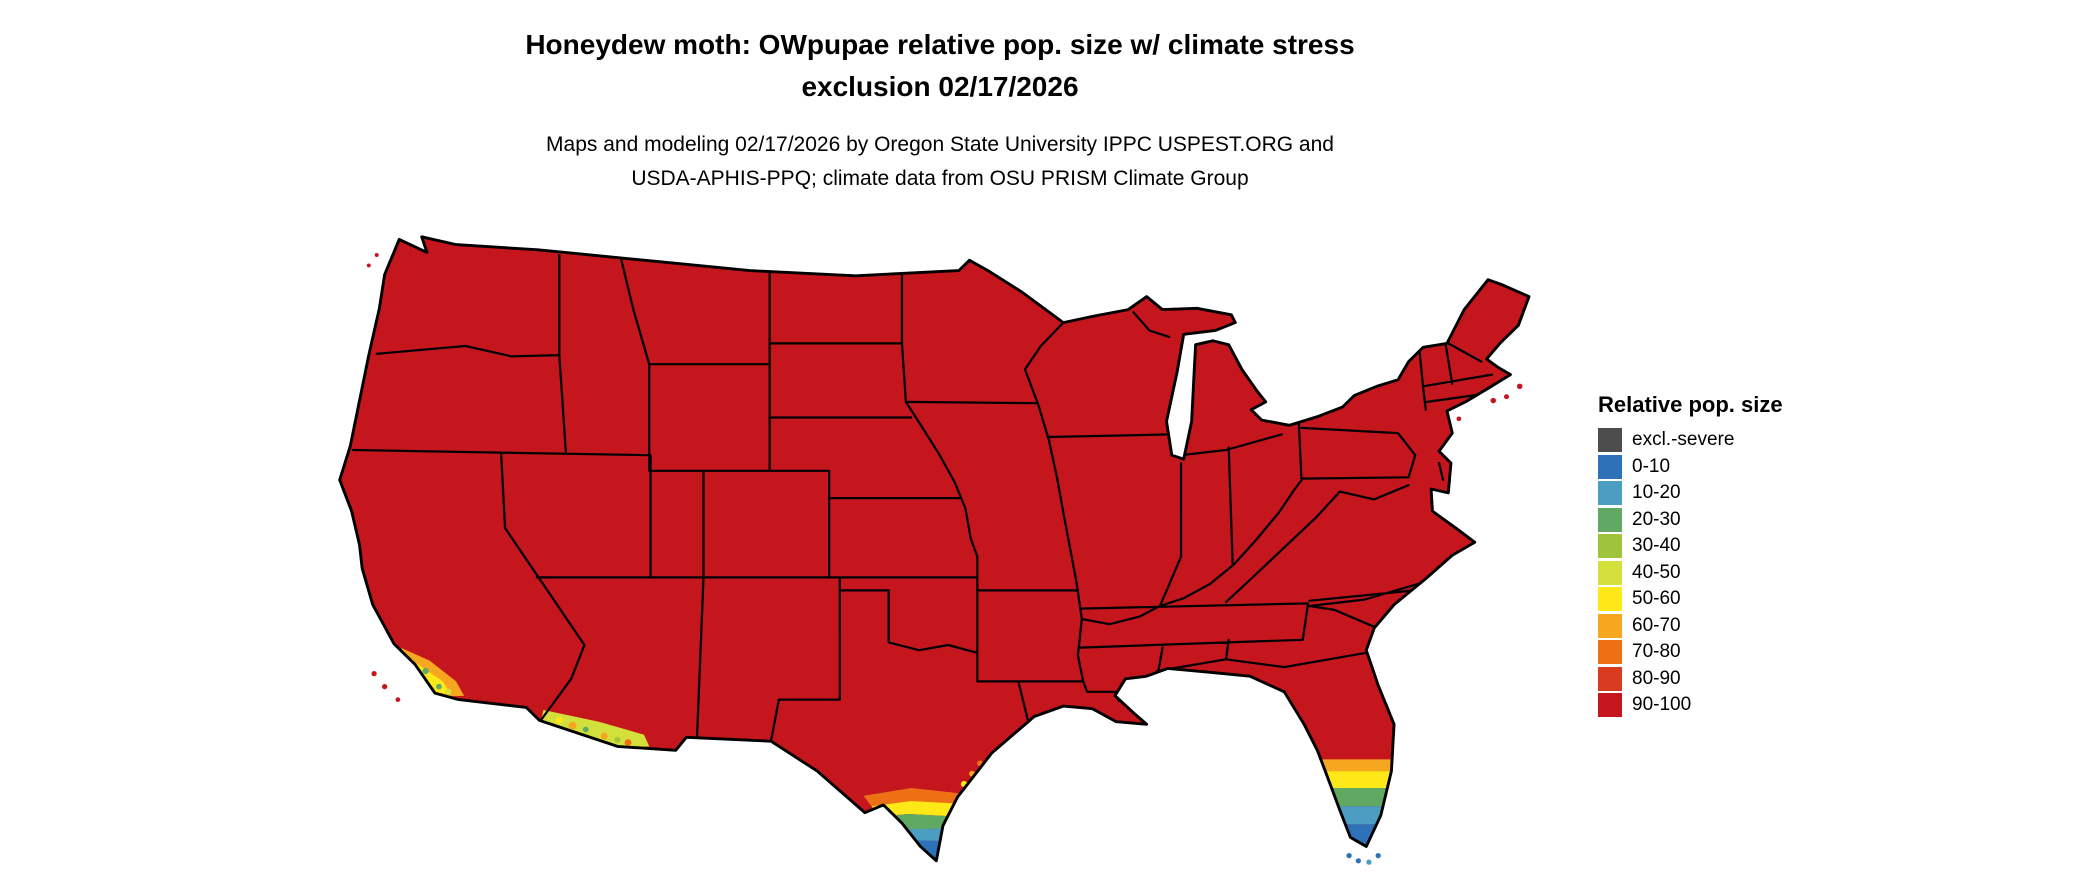 The height and width of the screenshot is (892, 2100). Describe the element at coordinates (1651, 466) in the screenshot. I see `legend-label: 0-10` at that location.